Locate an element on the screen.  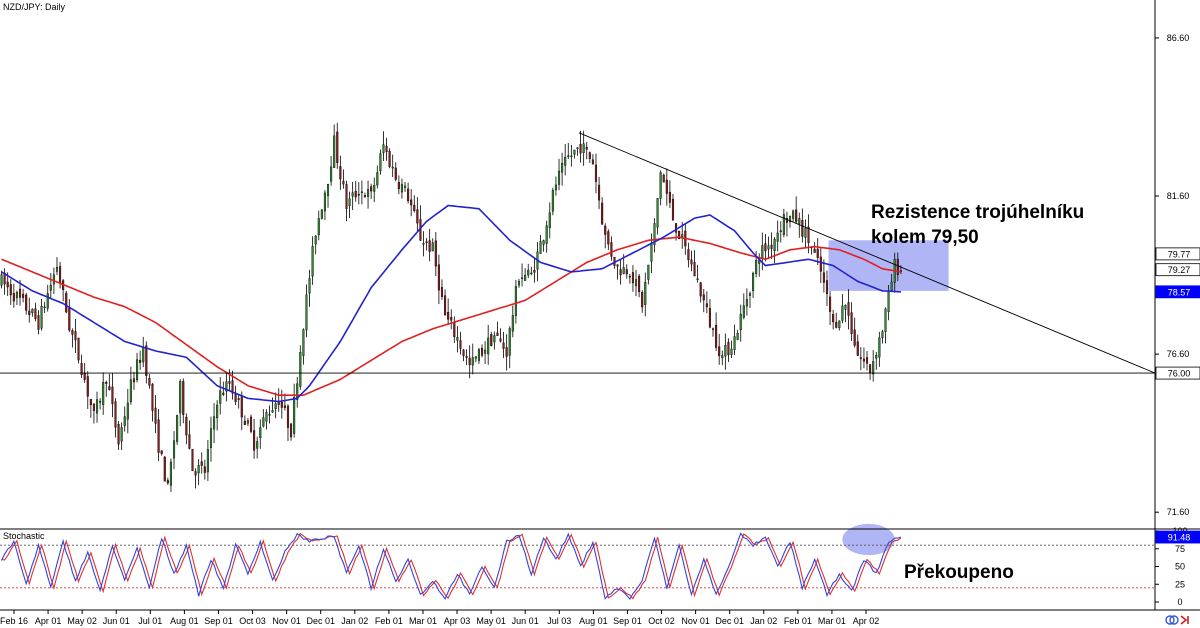
stoch-current-marker-label: 91.48 is located at coordinates (1179, 538).